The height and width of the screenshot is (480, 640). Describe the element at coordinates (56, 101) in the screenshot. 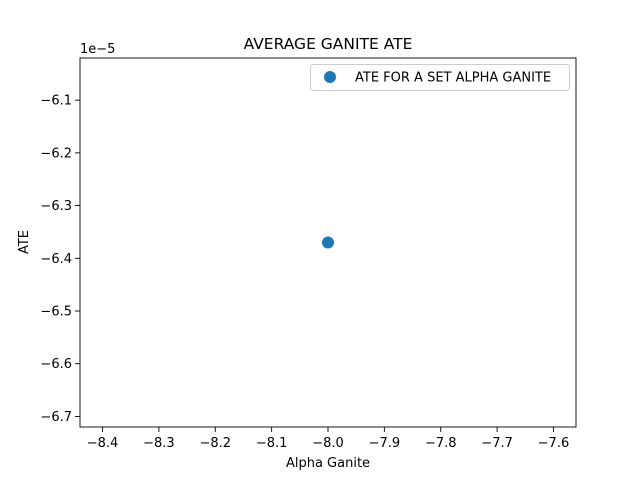

I see `y-tick-label: −6.1` at that location.